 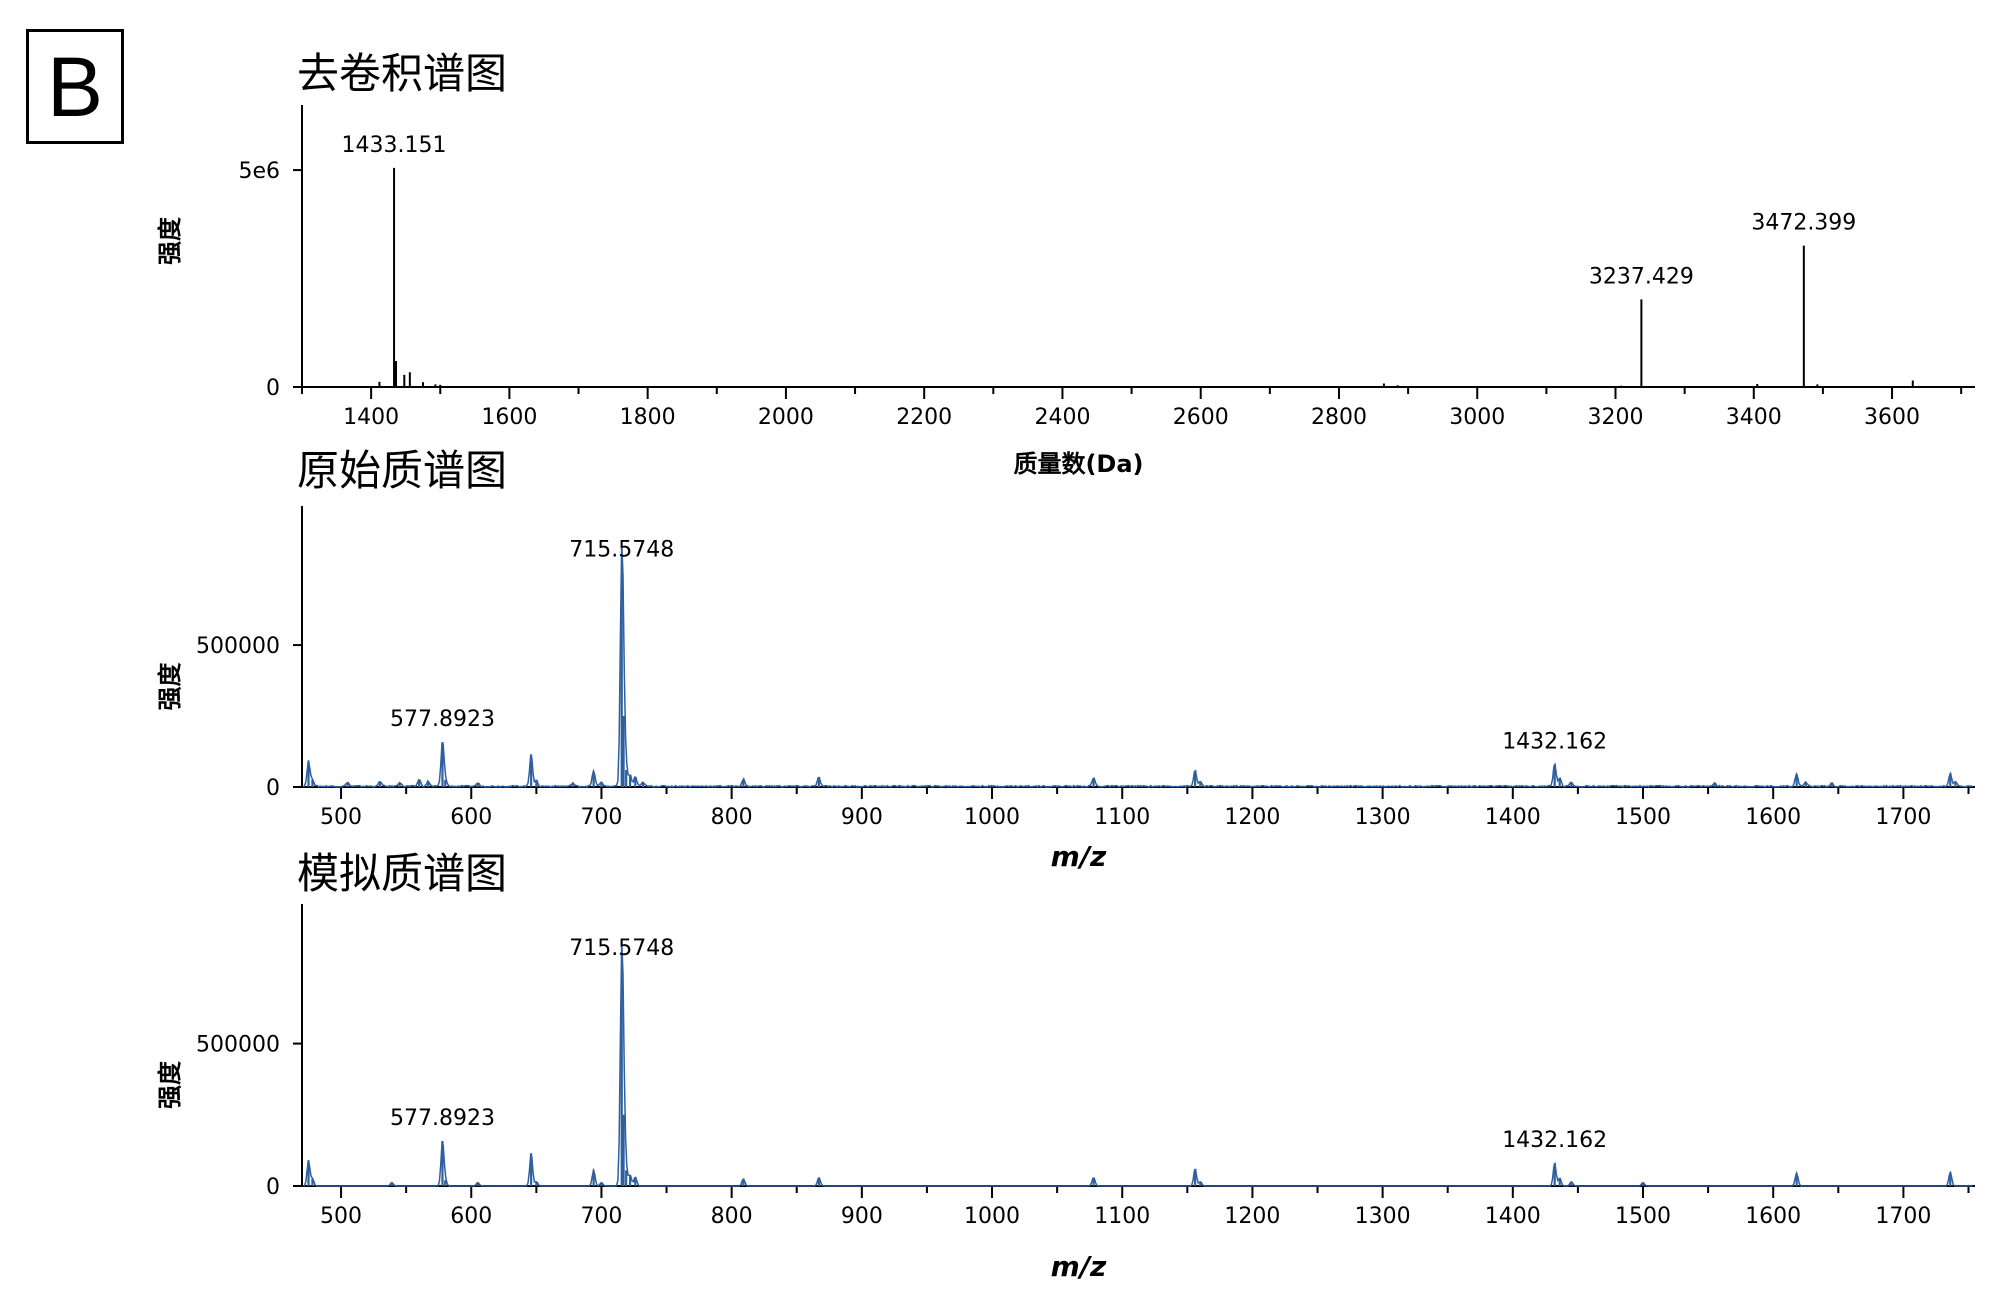 I want to click on chart-title-1: 去卷积谱图, so click(x=402, y=73).